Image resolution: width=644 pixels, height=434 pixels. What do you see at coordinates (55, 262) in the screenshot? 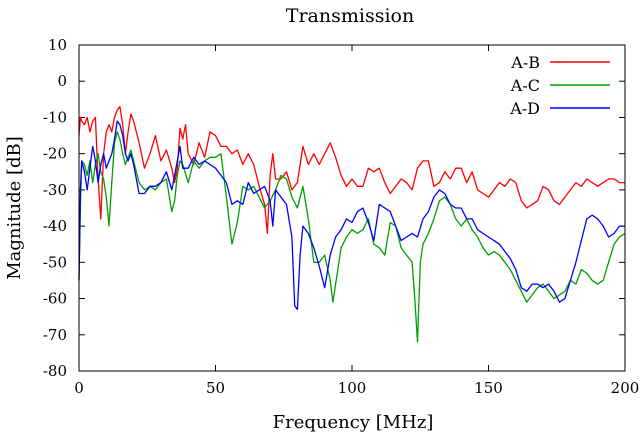
I see `y-tick-label: -50` at bounding box center [55, 262].